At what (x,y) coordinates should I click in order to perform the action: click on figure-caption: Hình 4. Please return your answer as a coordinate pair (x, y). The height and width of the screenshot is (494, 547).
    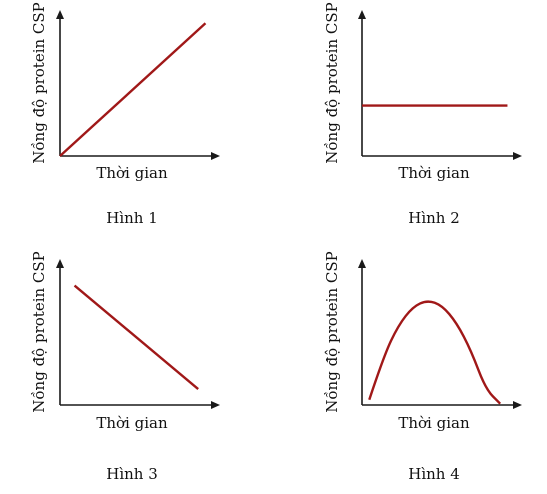
    Looking at the image, I should click on (434, 474).